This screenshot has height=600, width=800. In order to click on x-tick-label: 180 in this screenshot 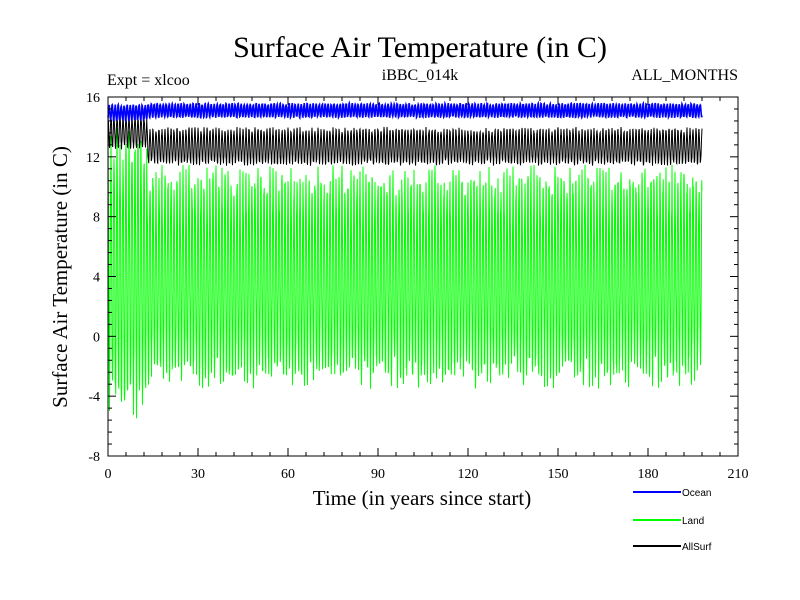, I will do `click(648, 474)`.